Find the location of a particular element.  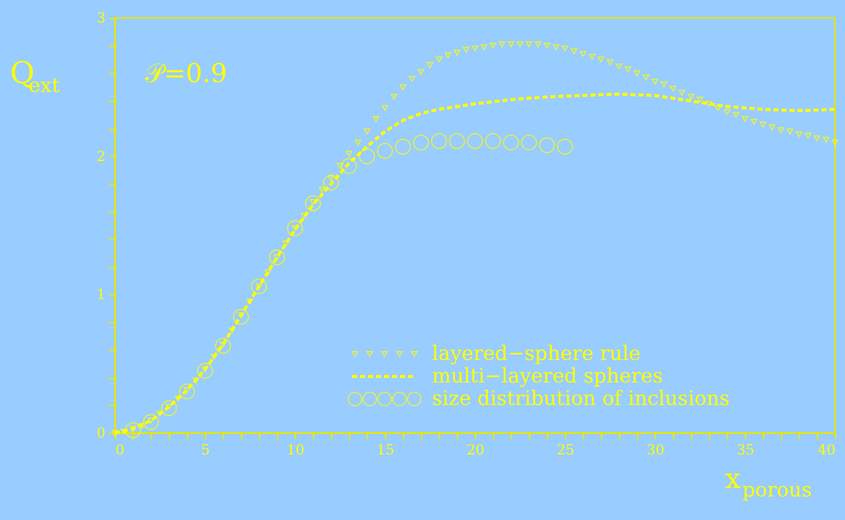

x-tick-label: 35 is located at coordinates (745, 450).